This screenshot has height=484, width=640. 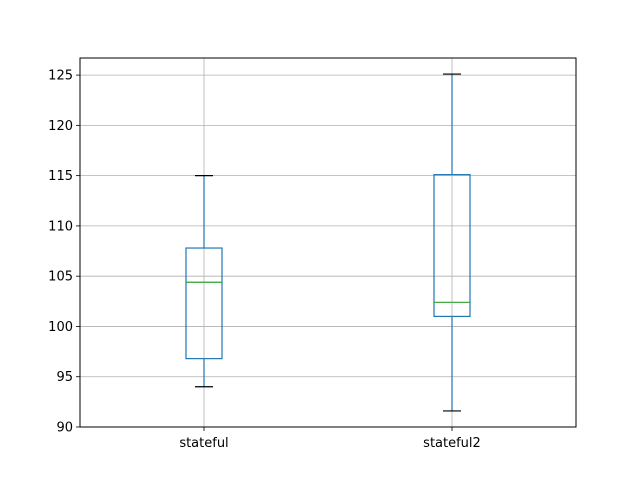 I want to click on x-tick-label: stateful2, so click(x=452, y=443).